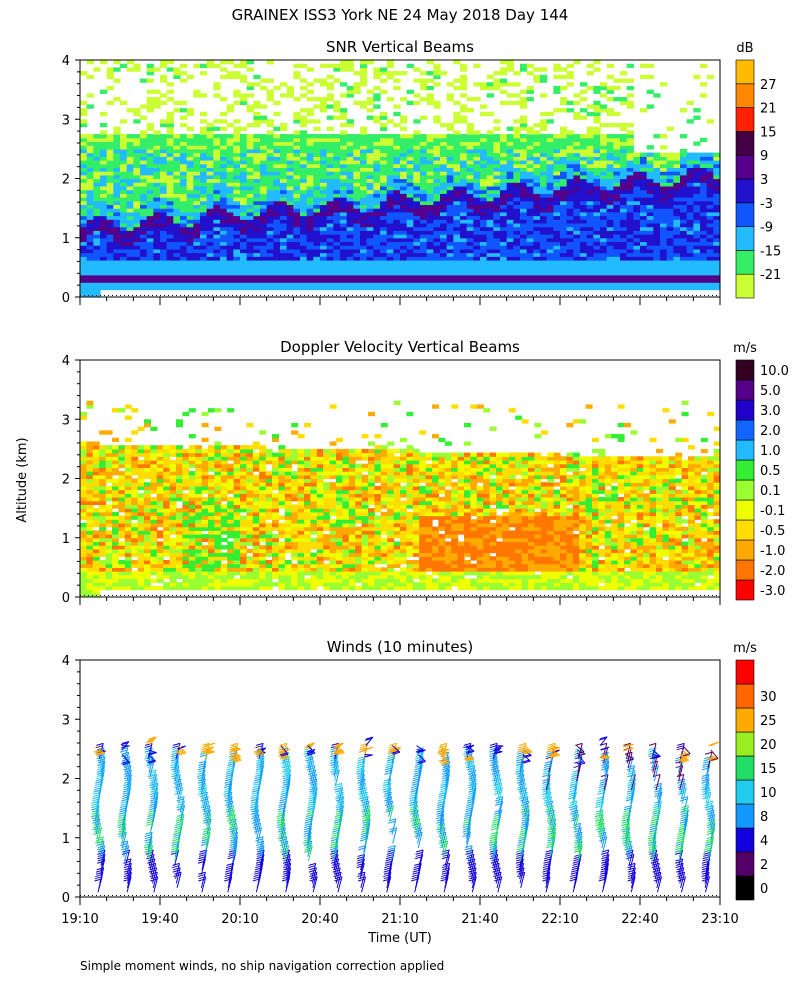  I want to click on colorbar-swatch, so click(745, 143).